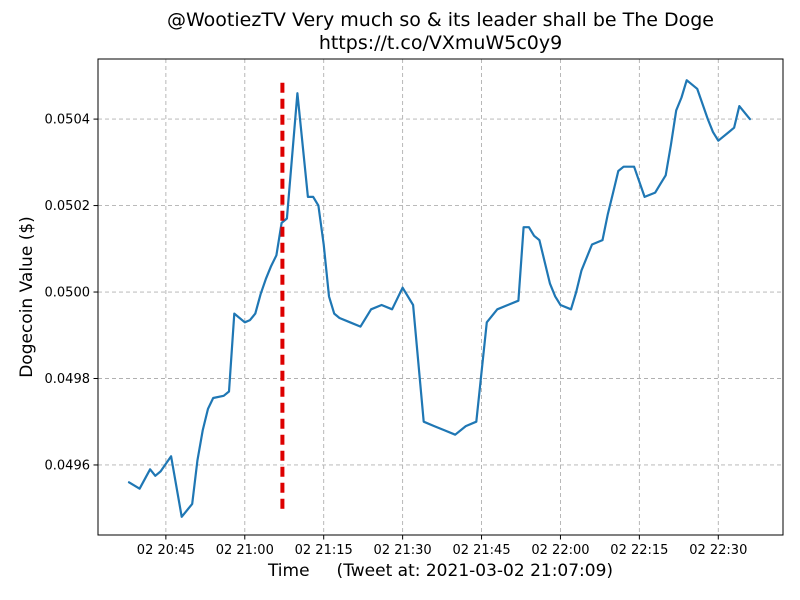 This screenshot has width=800, height=600. Describe the element at coordinates (639, 550) in the screenshot. I see `x-tick-label: 02 22:15` at that location.